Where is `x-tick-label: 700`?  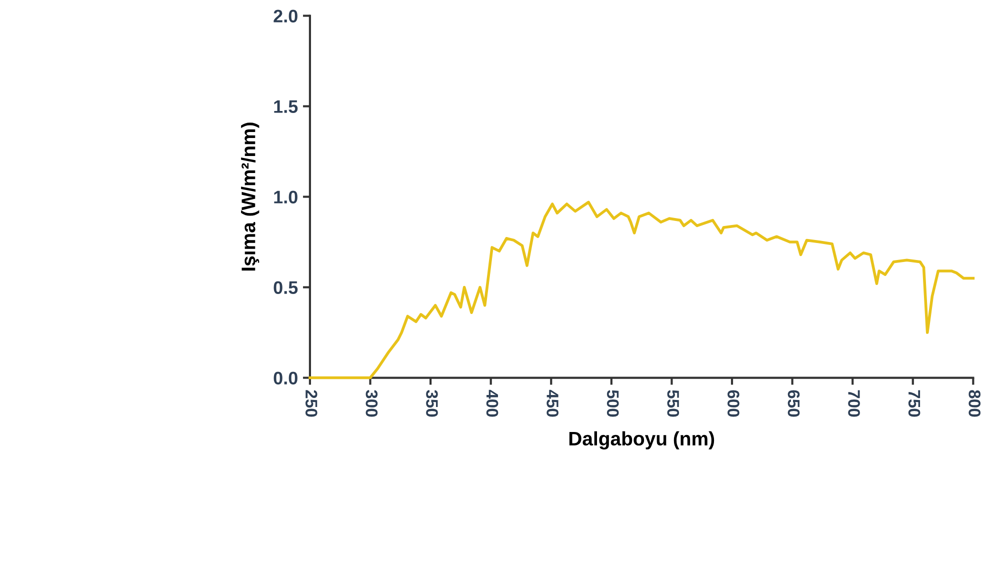 x-tick-label: 700 is located at coordinates (854, 403).